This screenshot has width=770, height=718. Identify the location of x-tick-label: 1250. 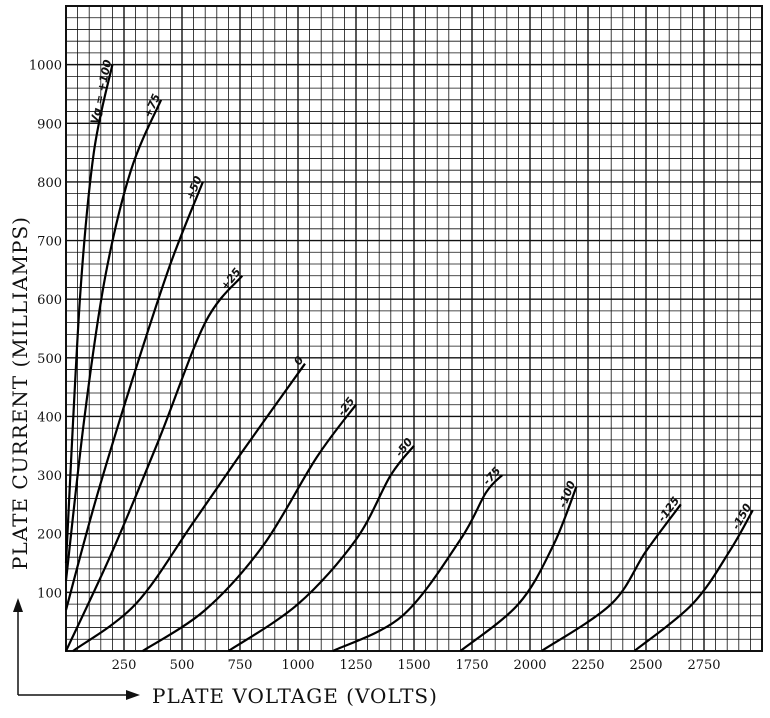
(355, 665).